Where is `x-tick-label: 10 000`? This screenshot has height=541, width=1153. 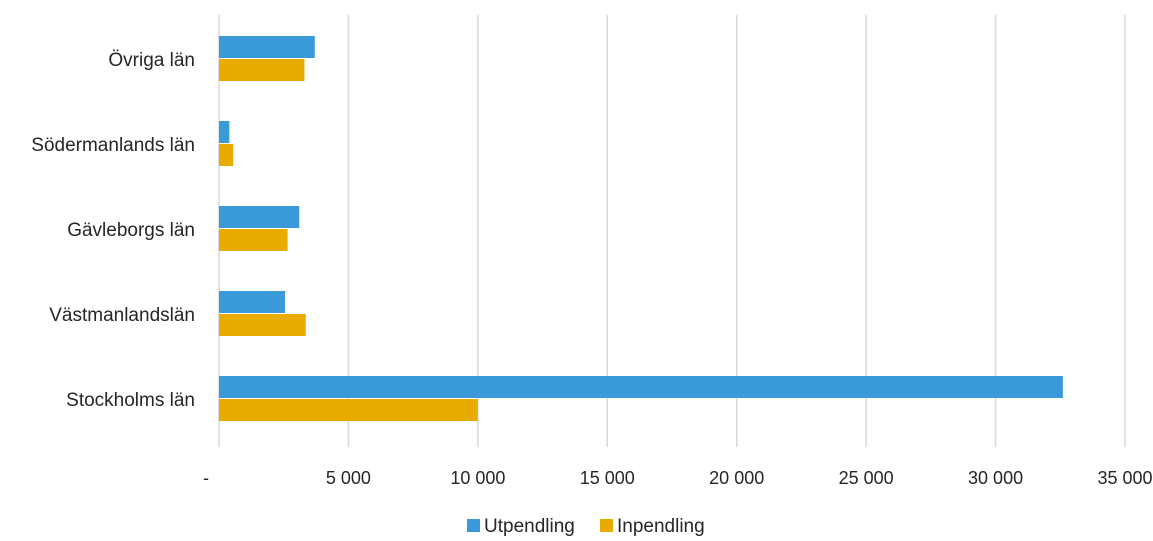
x-tick-label: 10 000 is located at coordinates (477, 478).